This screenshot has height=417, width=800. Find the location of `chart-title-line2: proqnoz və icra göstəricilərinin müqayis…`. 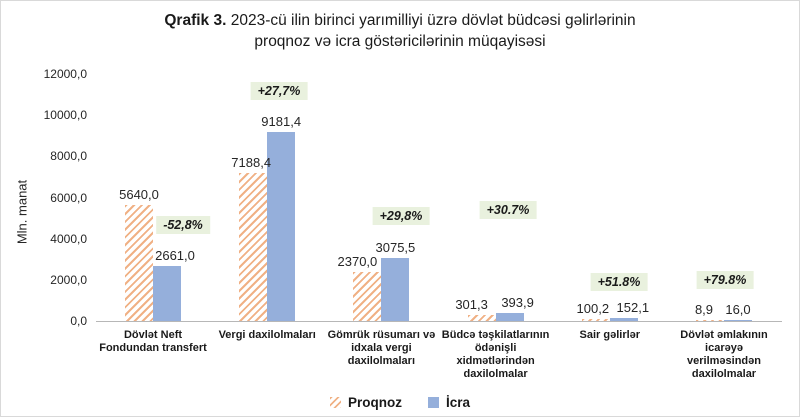

chart-title-line2: proqnoz və icra göstəricilərinin müqayis… is located at coordinates (400, 41).